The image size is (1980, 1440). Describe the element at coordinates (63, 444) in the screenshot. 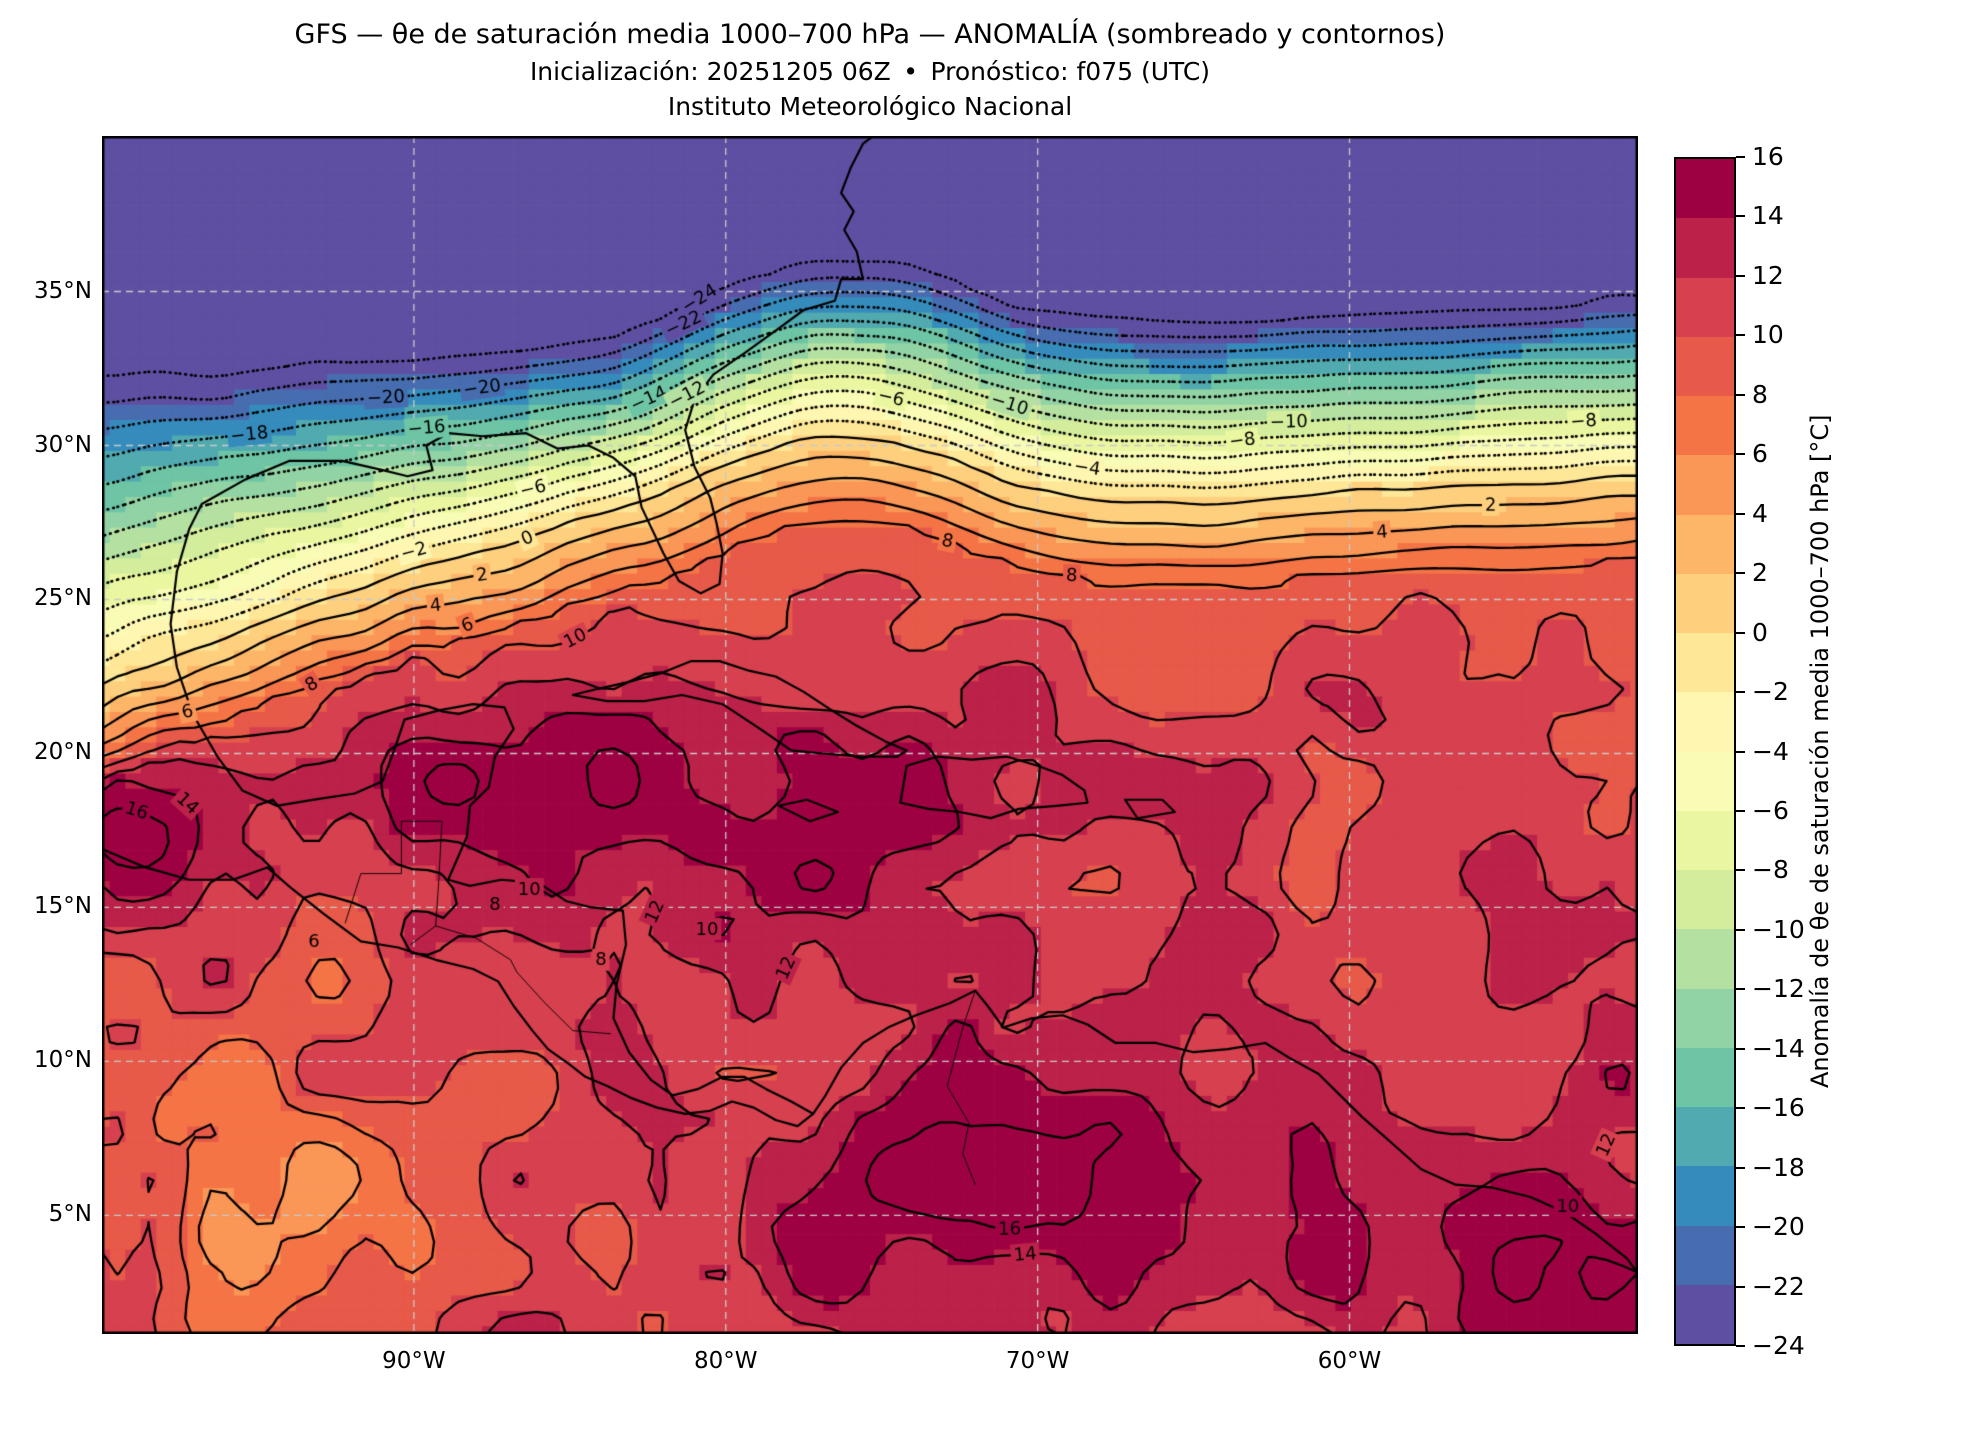

I see `y-tick-label: 30°N` at that location.